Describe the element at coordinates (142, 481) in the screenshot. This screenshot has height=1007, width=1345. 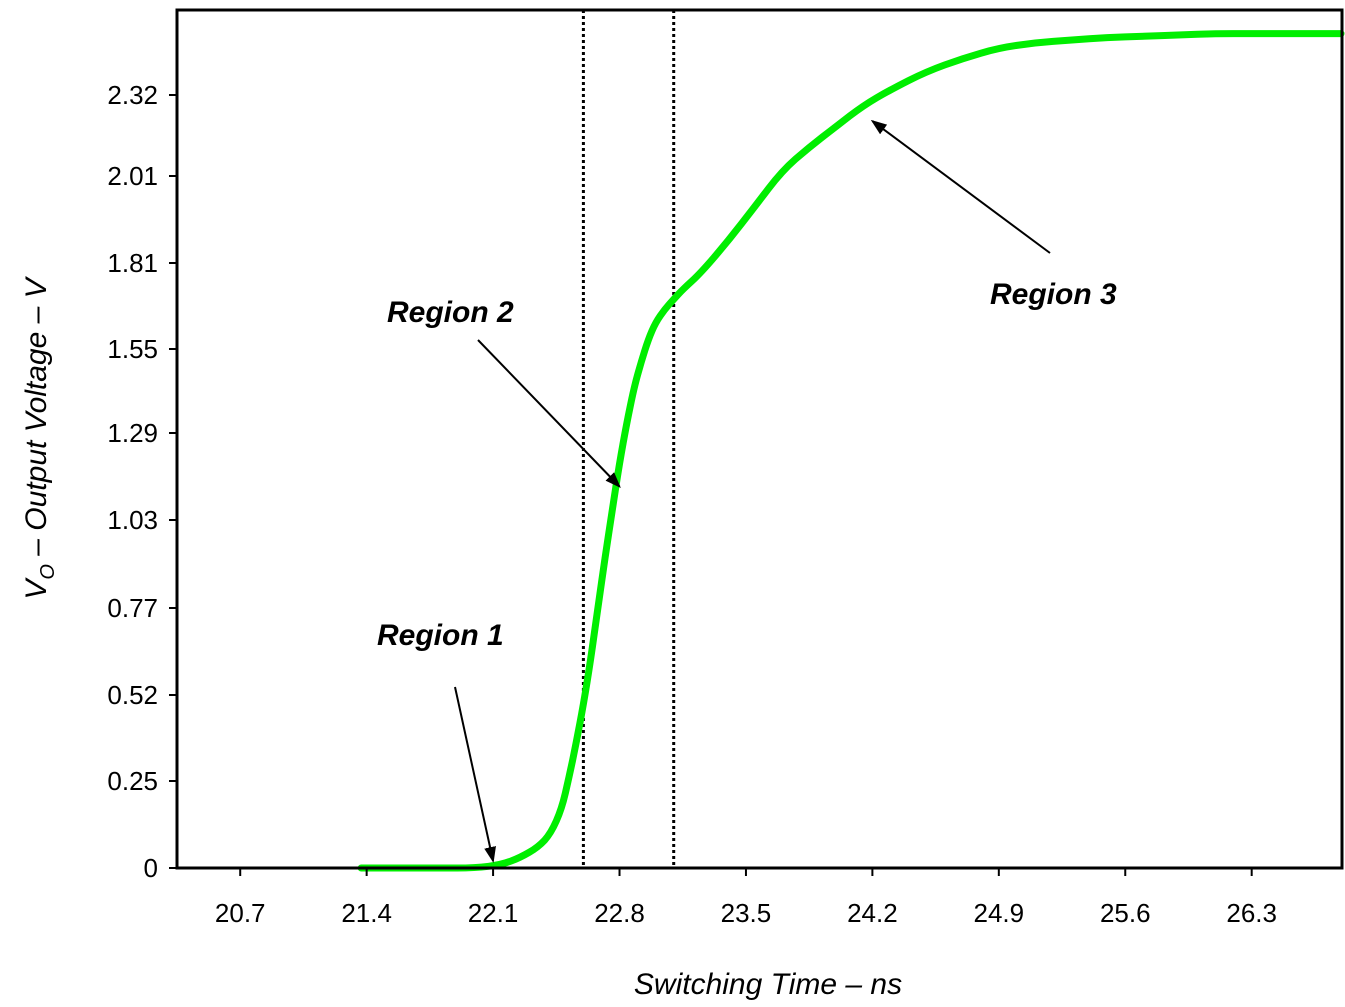
I see `y-axis-ticks: 0 0.25 0.52 0.77 1.03 1.29 1.55 1.81 2.01 2.32` at that location.